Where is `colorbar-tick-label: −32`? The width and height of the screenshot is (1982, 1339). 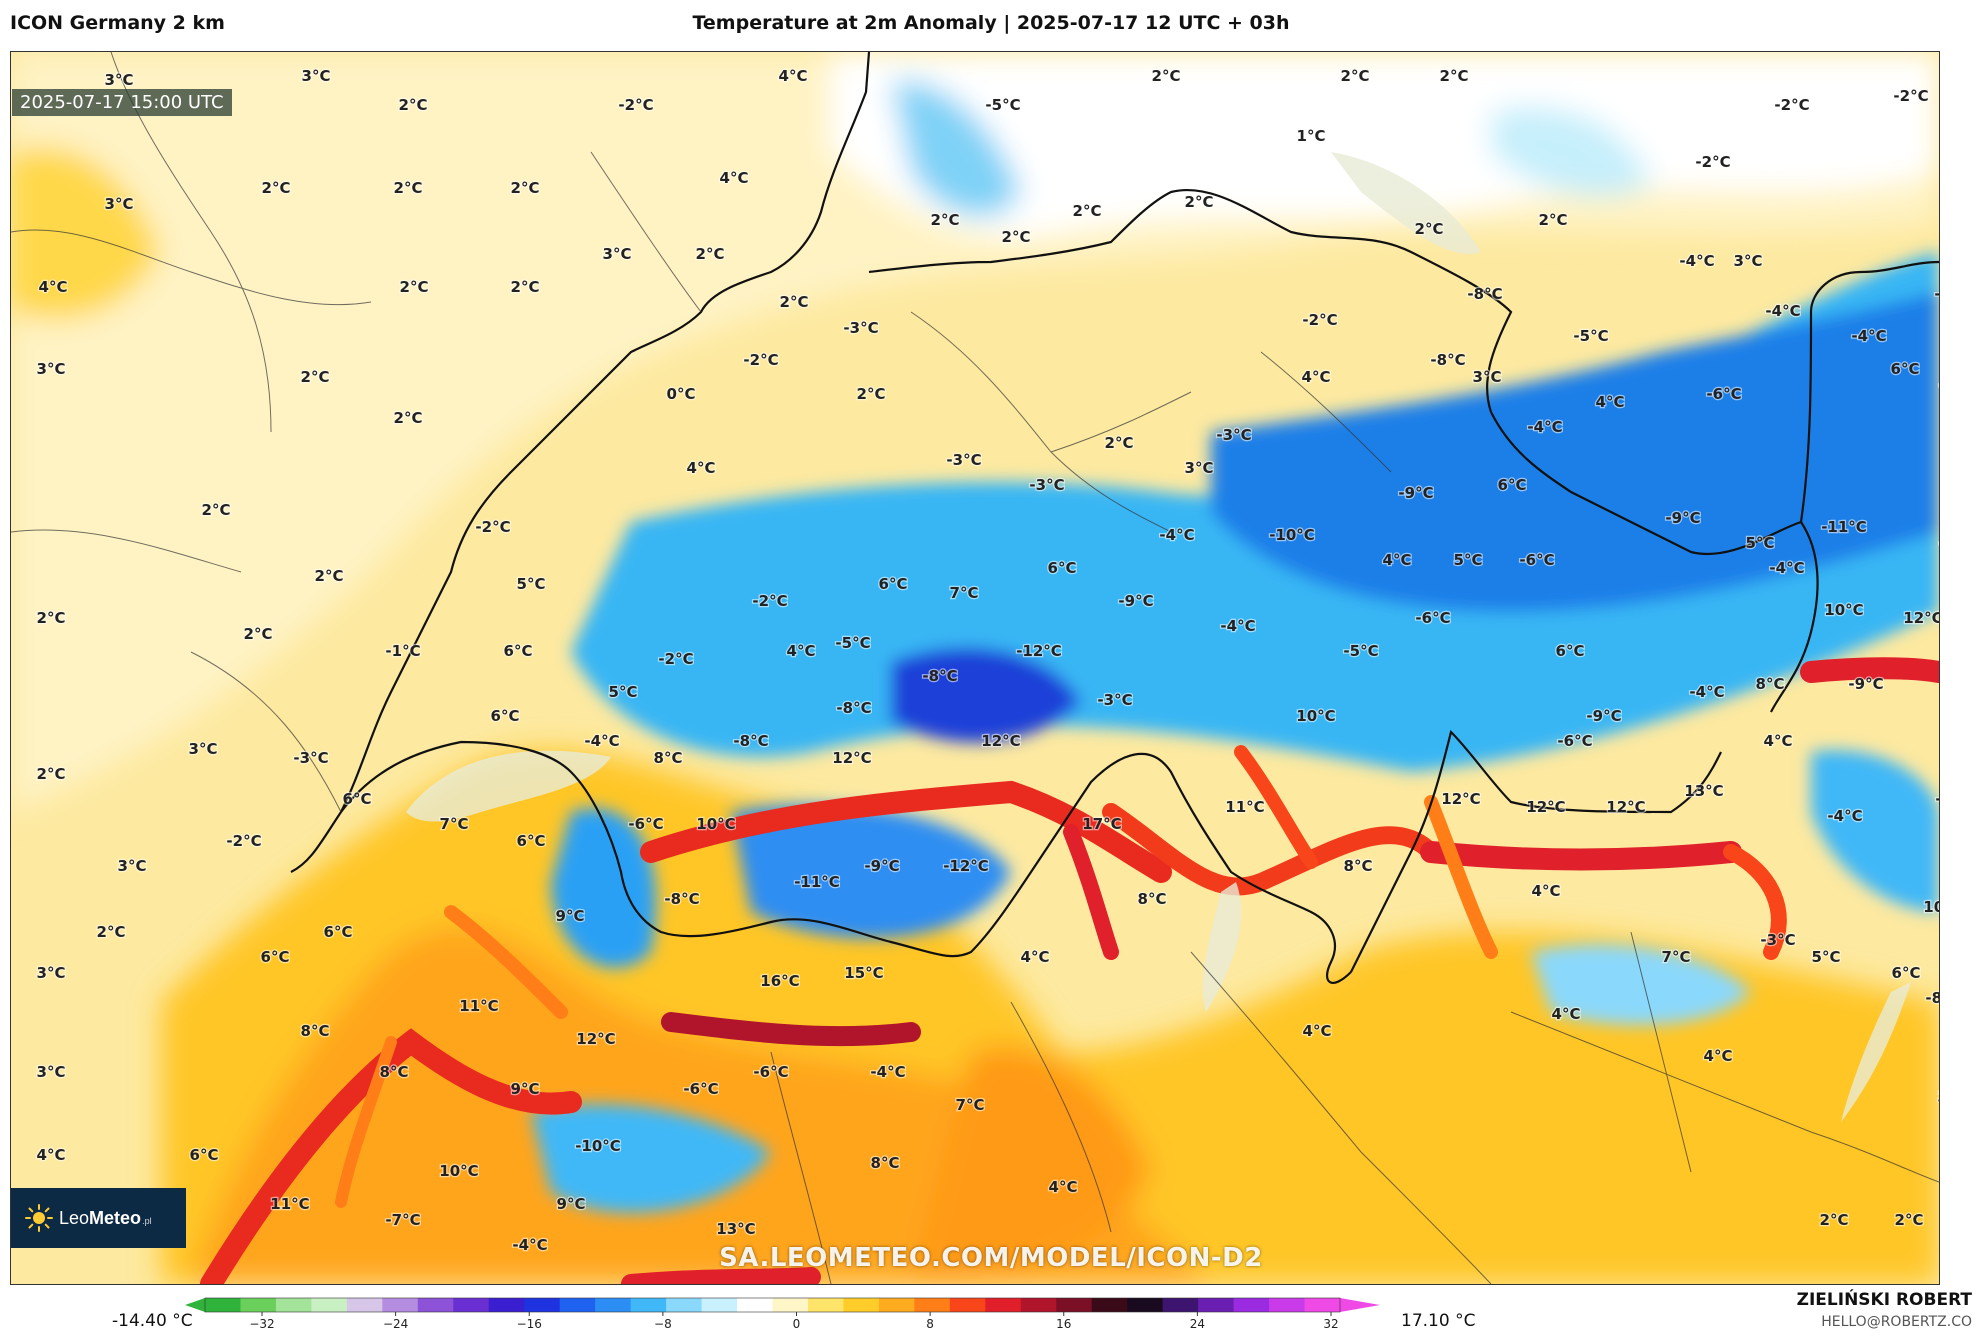
colorbar-tick-label: −32 is located at coordinates (261, 1324).